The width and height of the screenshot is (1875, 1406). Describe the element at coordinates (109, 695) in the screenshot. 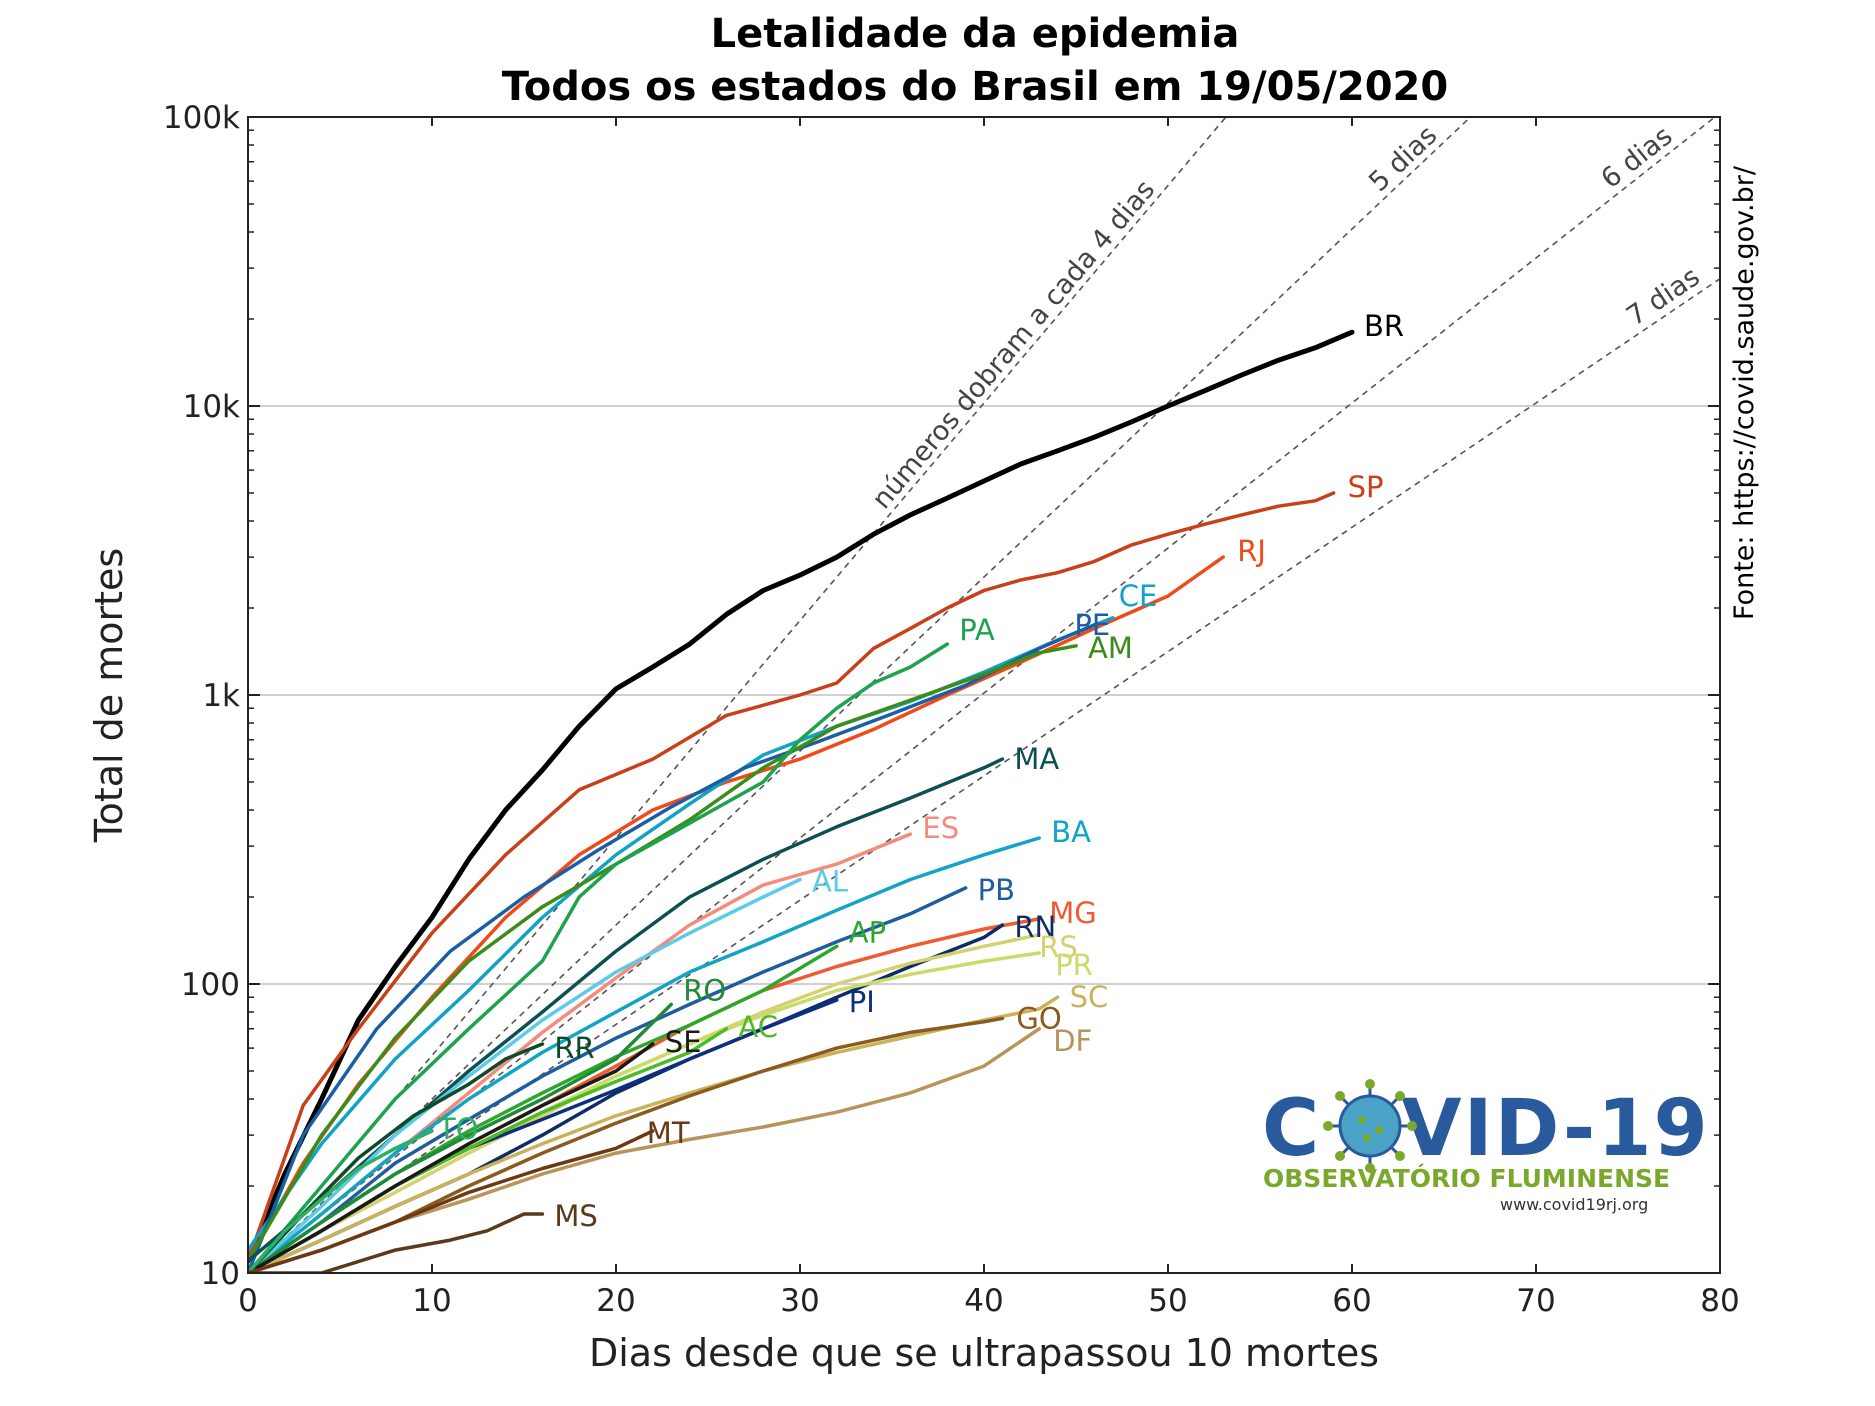

I see `y-axis-label: Total de mortes` at that location.